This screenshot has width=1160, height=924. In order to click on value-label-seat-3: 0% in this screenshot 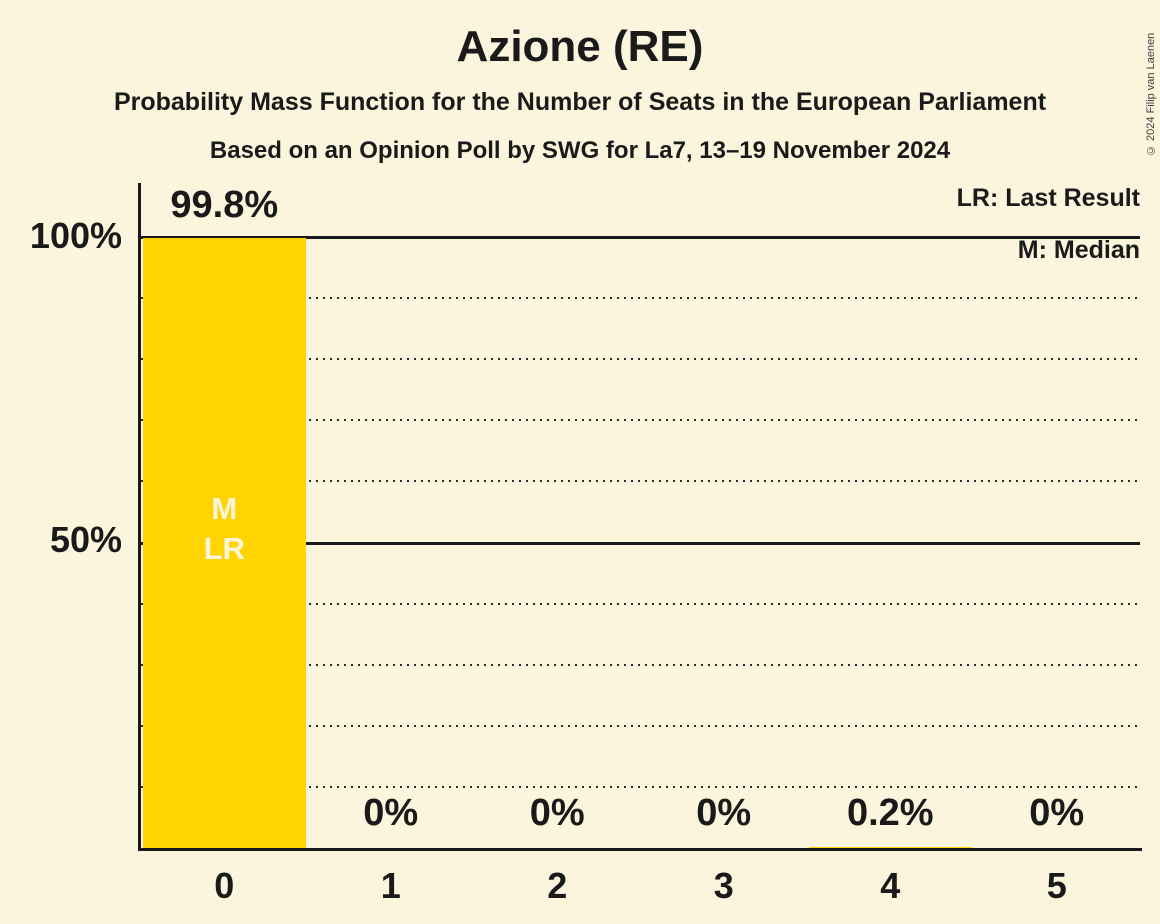, I will do `click(724, 813)`.